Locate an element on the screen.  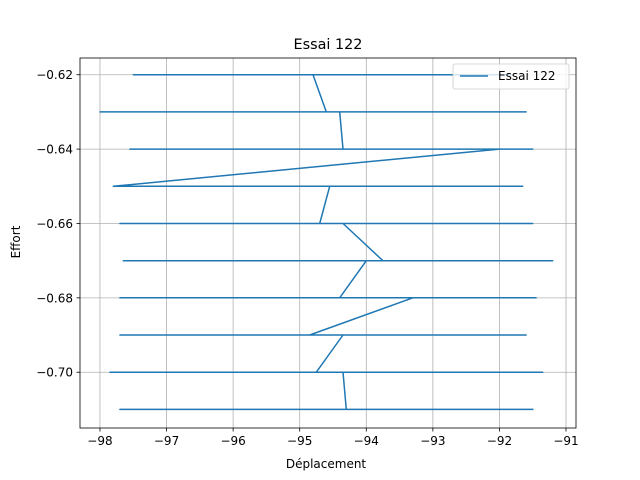
legend-label: Essai 122 is located at coordinates (527, 76).